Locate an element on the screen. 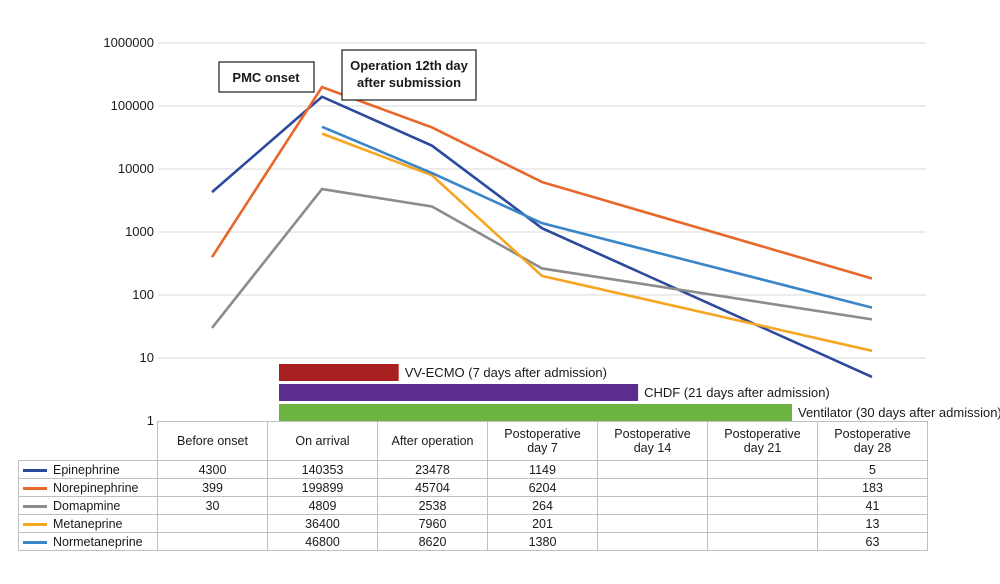 The height and width of the screenshot is (584, 1000). column-header: Before onset is located at coordinates (212, 441).